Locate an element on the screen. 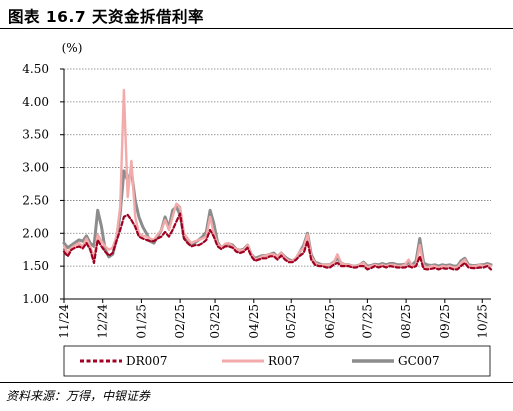  x-tick-label: 09/25 is located at coordinates (445, 321).